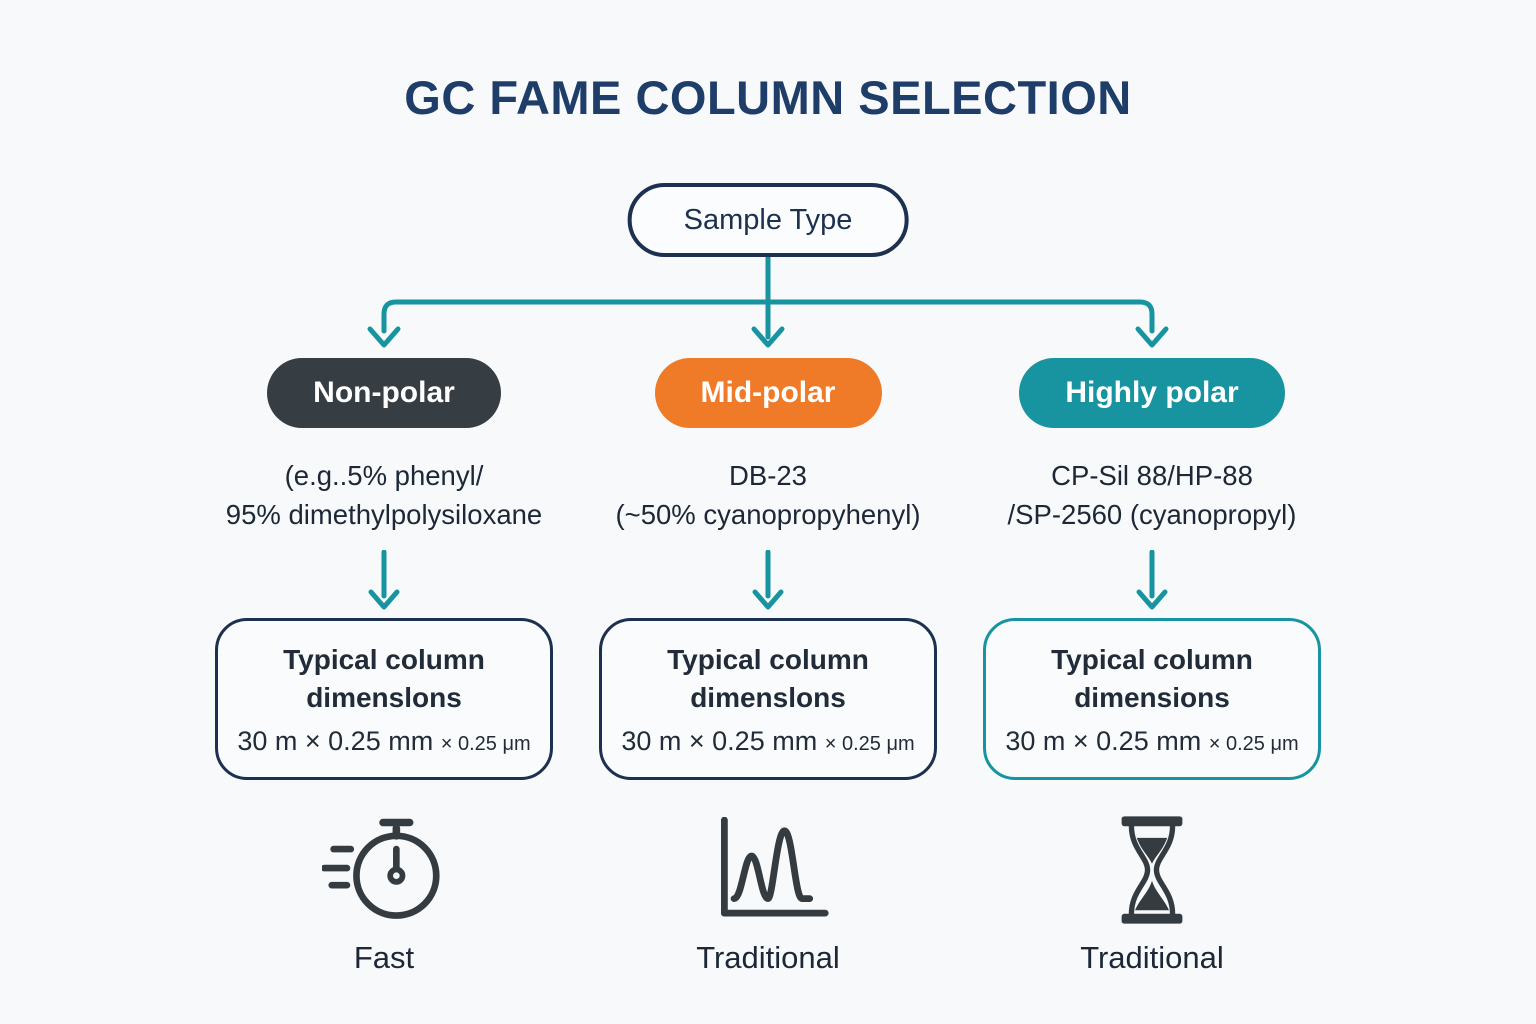 Image resolution: width=1536 pixels, height=1024 pixels. I want to click on page-title: GC FAME COLUMN SELECTION, so click(768, 97).